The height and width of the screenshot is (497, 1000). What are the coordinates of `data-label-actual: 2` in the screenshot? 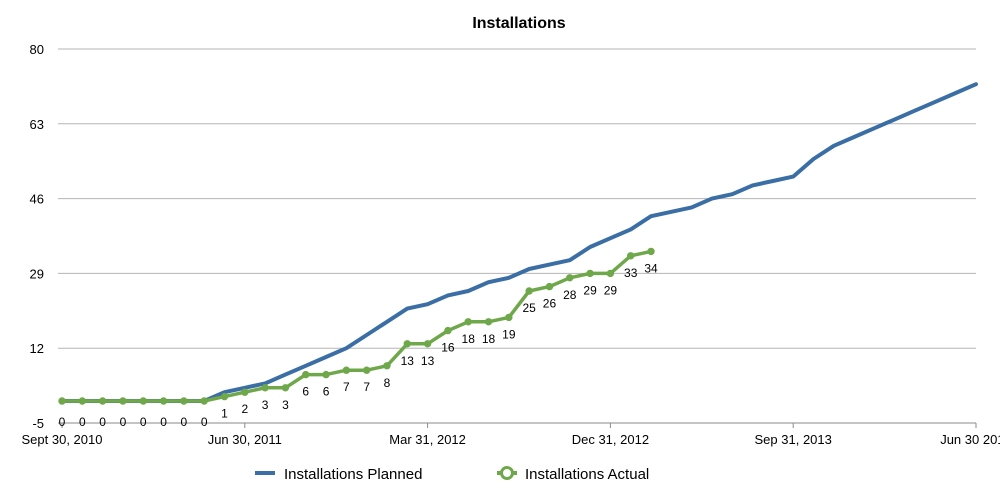 It's located at (244, 409).